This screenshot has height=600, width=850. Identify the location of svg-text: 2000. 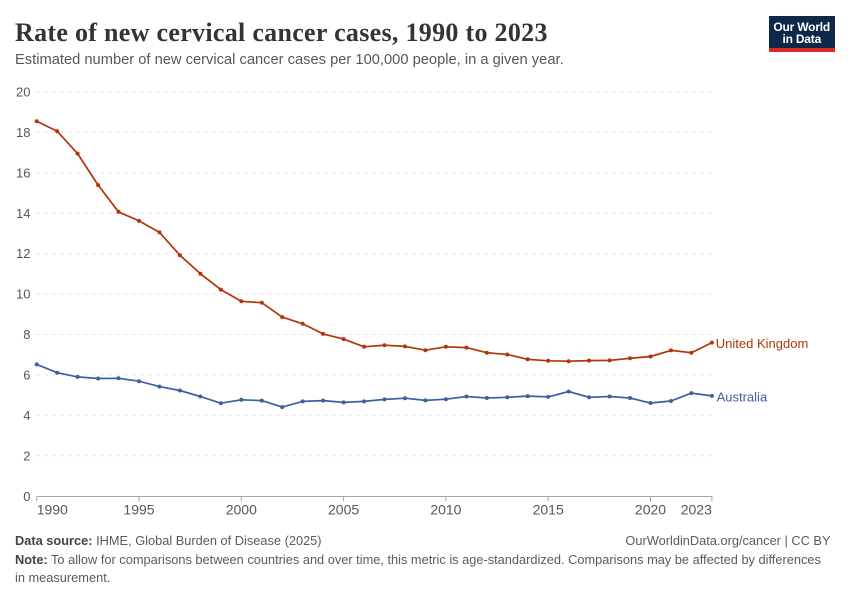
(241, 510).